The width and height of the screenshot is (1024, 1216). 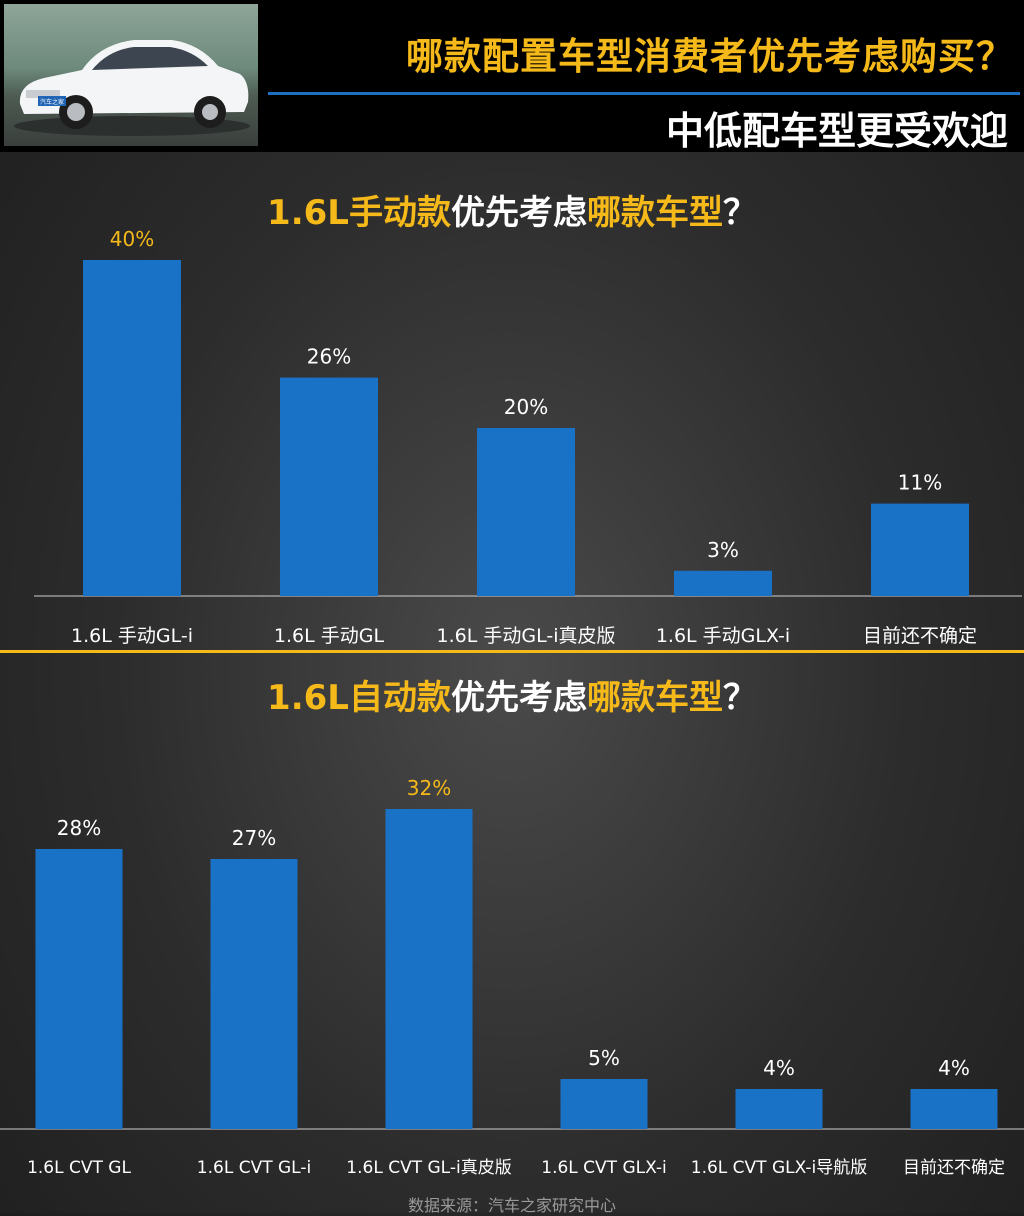 I want to click on chart1-value-label: 40%, so click(x=132, y=239).